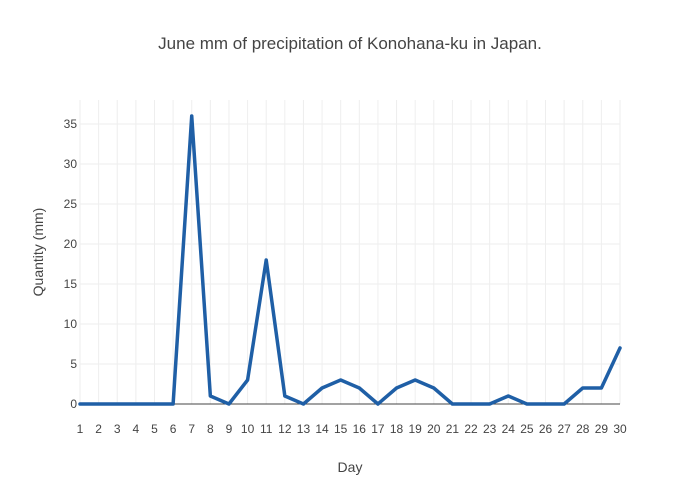 Image resolution: width=700 pixels, height=500 pixels. What do you see at coordinates (73, 404) in the screenshot?
I see `y-tick-label: 0` at bounding box center [73, 404].